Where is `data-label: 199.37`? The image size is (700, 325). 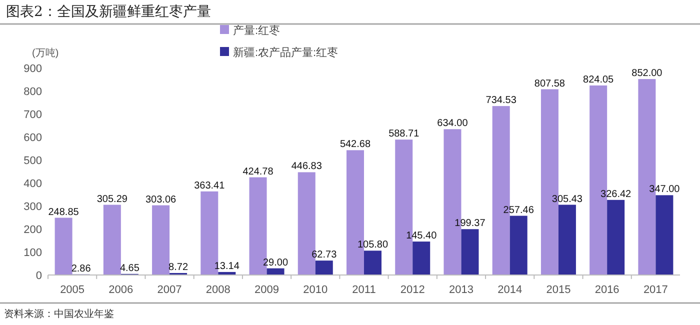
data-label: 199.37 is located at coordinates (470, 224).